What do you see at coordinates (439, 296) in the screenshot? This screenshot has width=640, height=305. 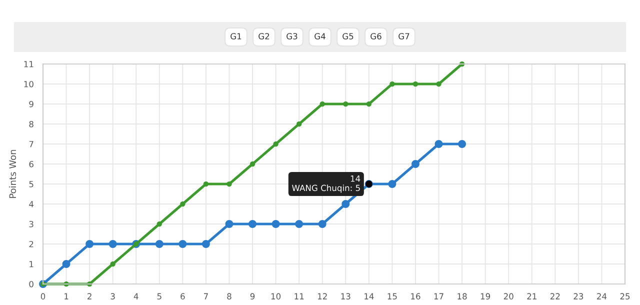 I see `x-tick-label: 17` at bounding box center [439, 296].